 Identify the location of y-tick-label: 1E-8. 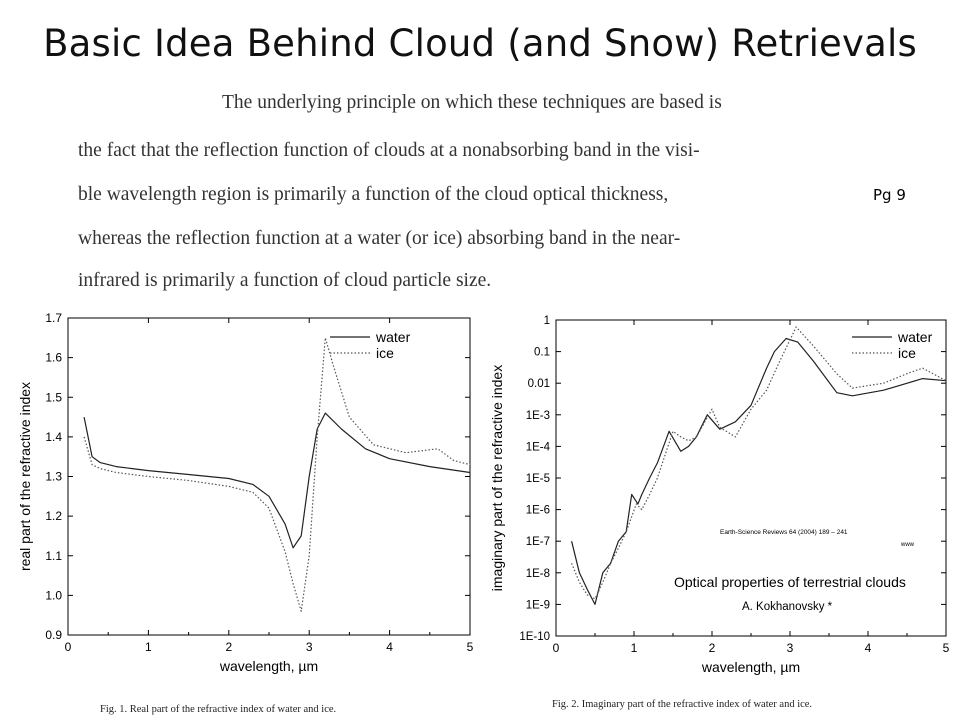
(538, 574).